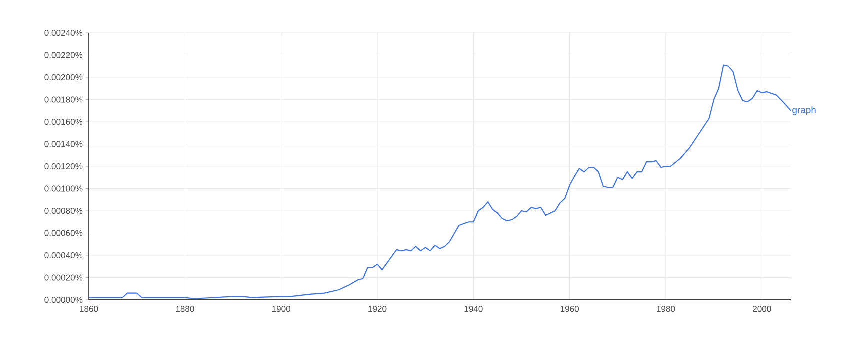 This screenshot has width=852, height=343. Describe the element at coordinates (377, 309) in the screenshot. I see `x-tick-label: 1920` at that location.